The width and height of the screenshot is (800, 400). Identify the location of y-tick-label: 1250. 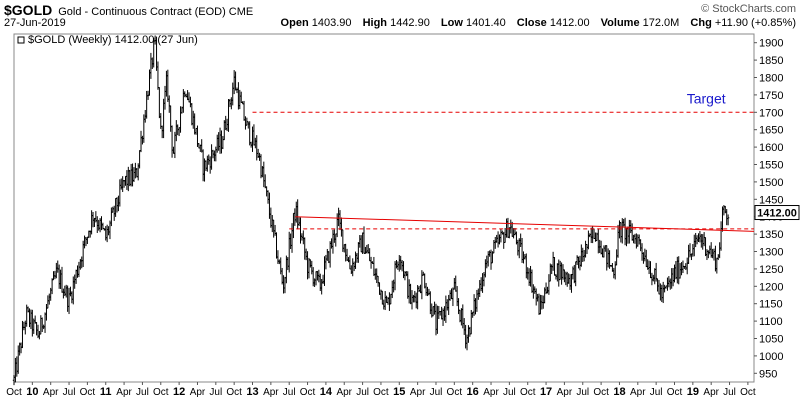
(771, 270).